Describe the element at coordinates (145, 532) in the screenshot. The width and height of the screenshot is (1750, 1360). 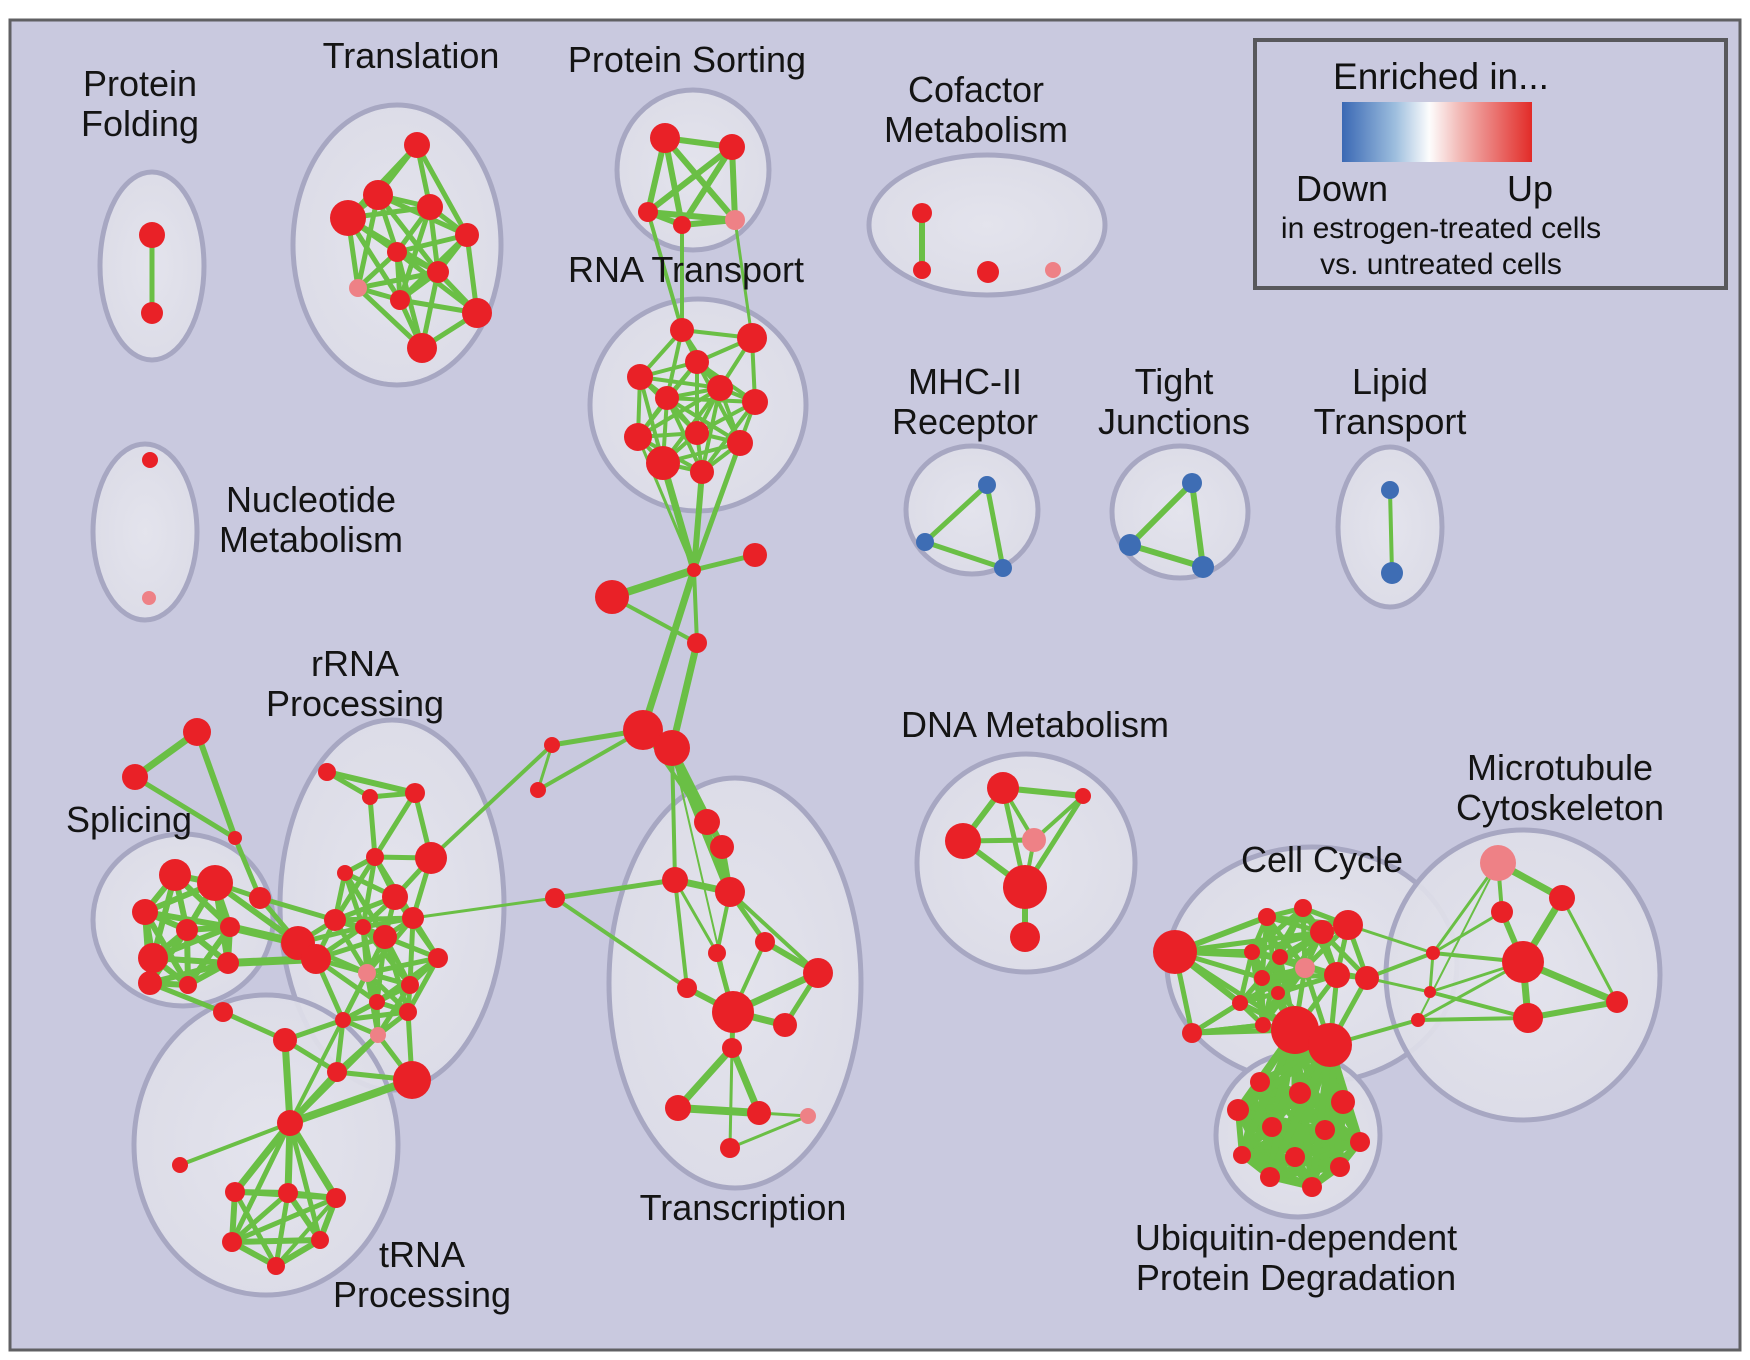
I see `cluster-ellipse-nucleotide-metabolism` at that location.